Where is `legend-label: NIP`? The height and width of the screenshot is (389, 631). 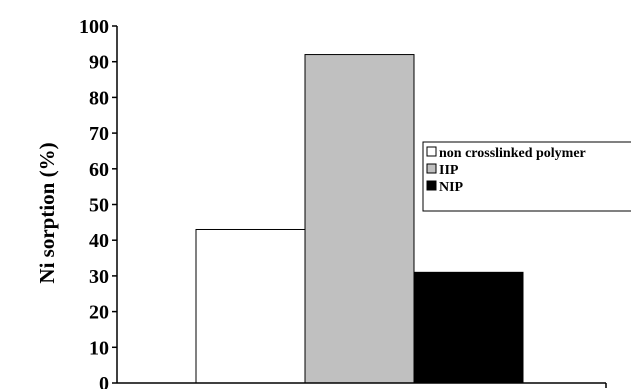 legend-label: NIP is located at coordinates (451, 187).